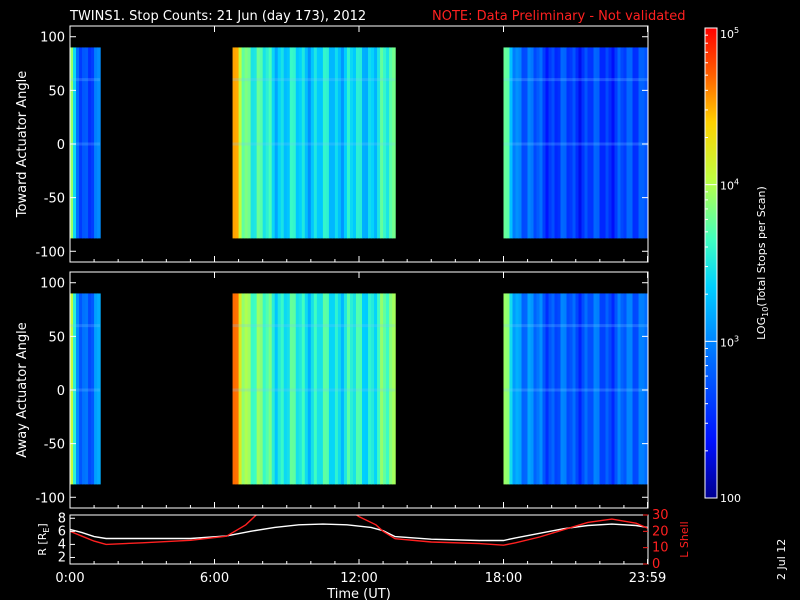  What do you see at coordinates (43, 539) in the screenshot?
I see `ylabel-left: R [RE]` at bounding box center [43, 539].